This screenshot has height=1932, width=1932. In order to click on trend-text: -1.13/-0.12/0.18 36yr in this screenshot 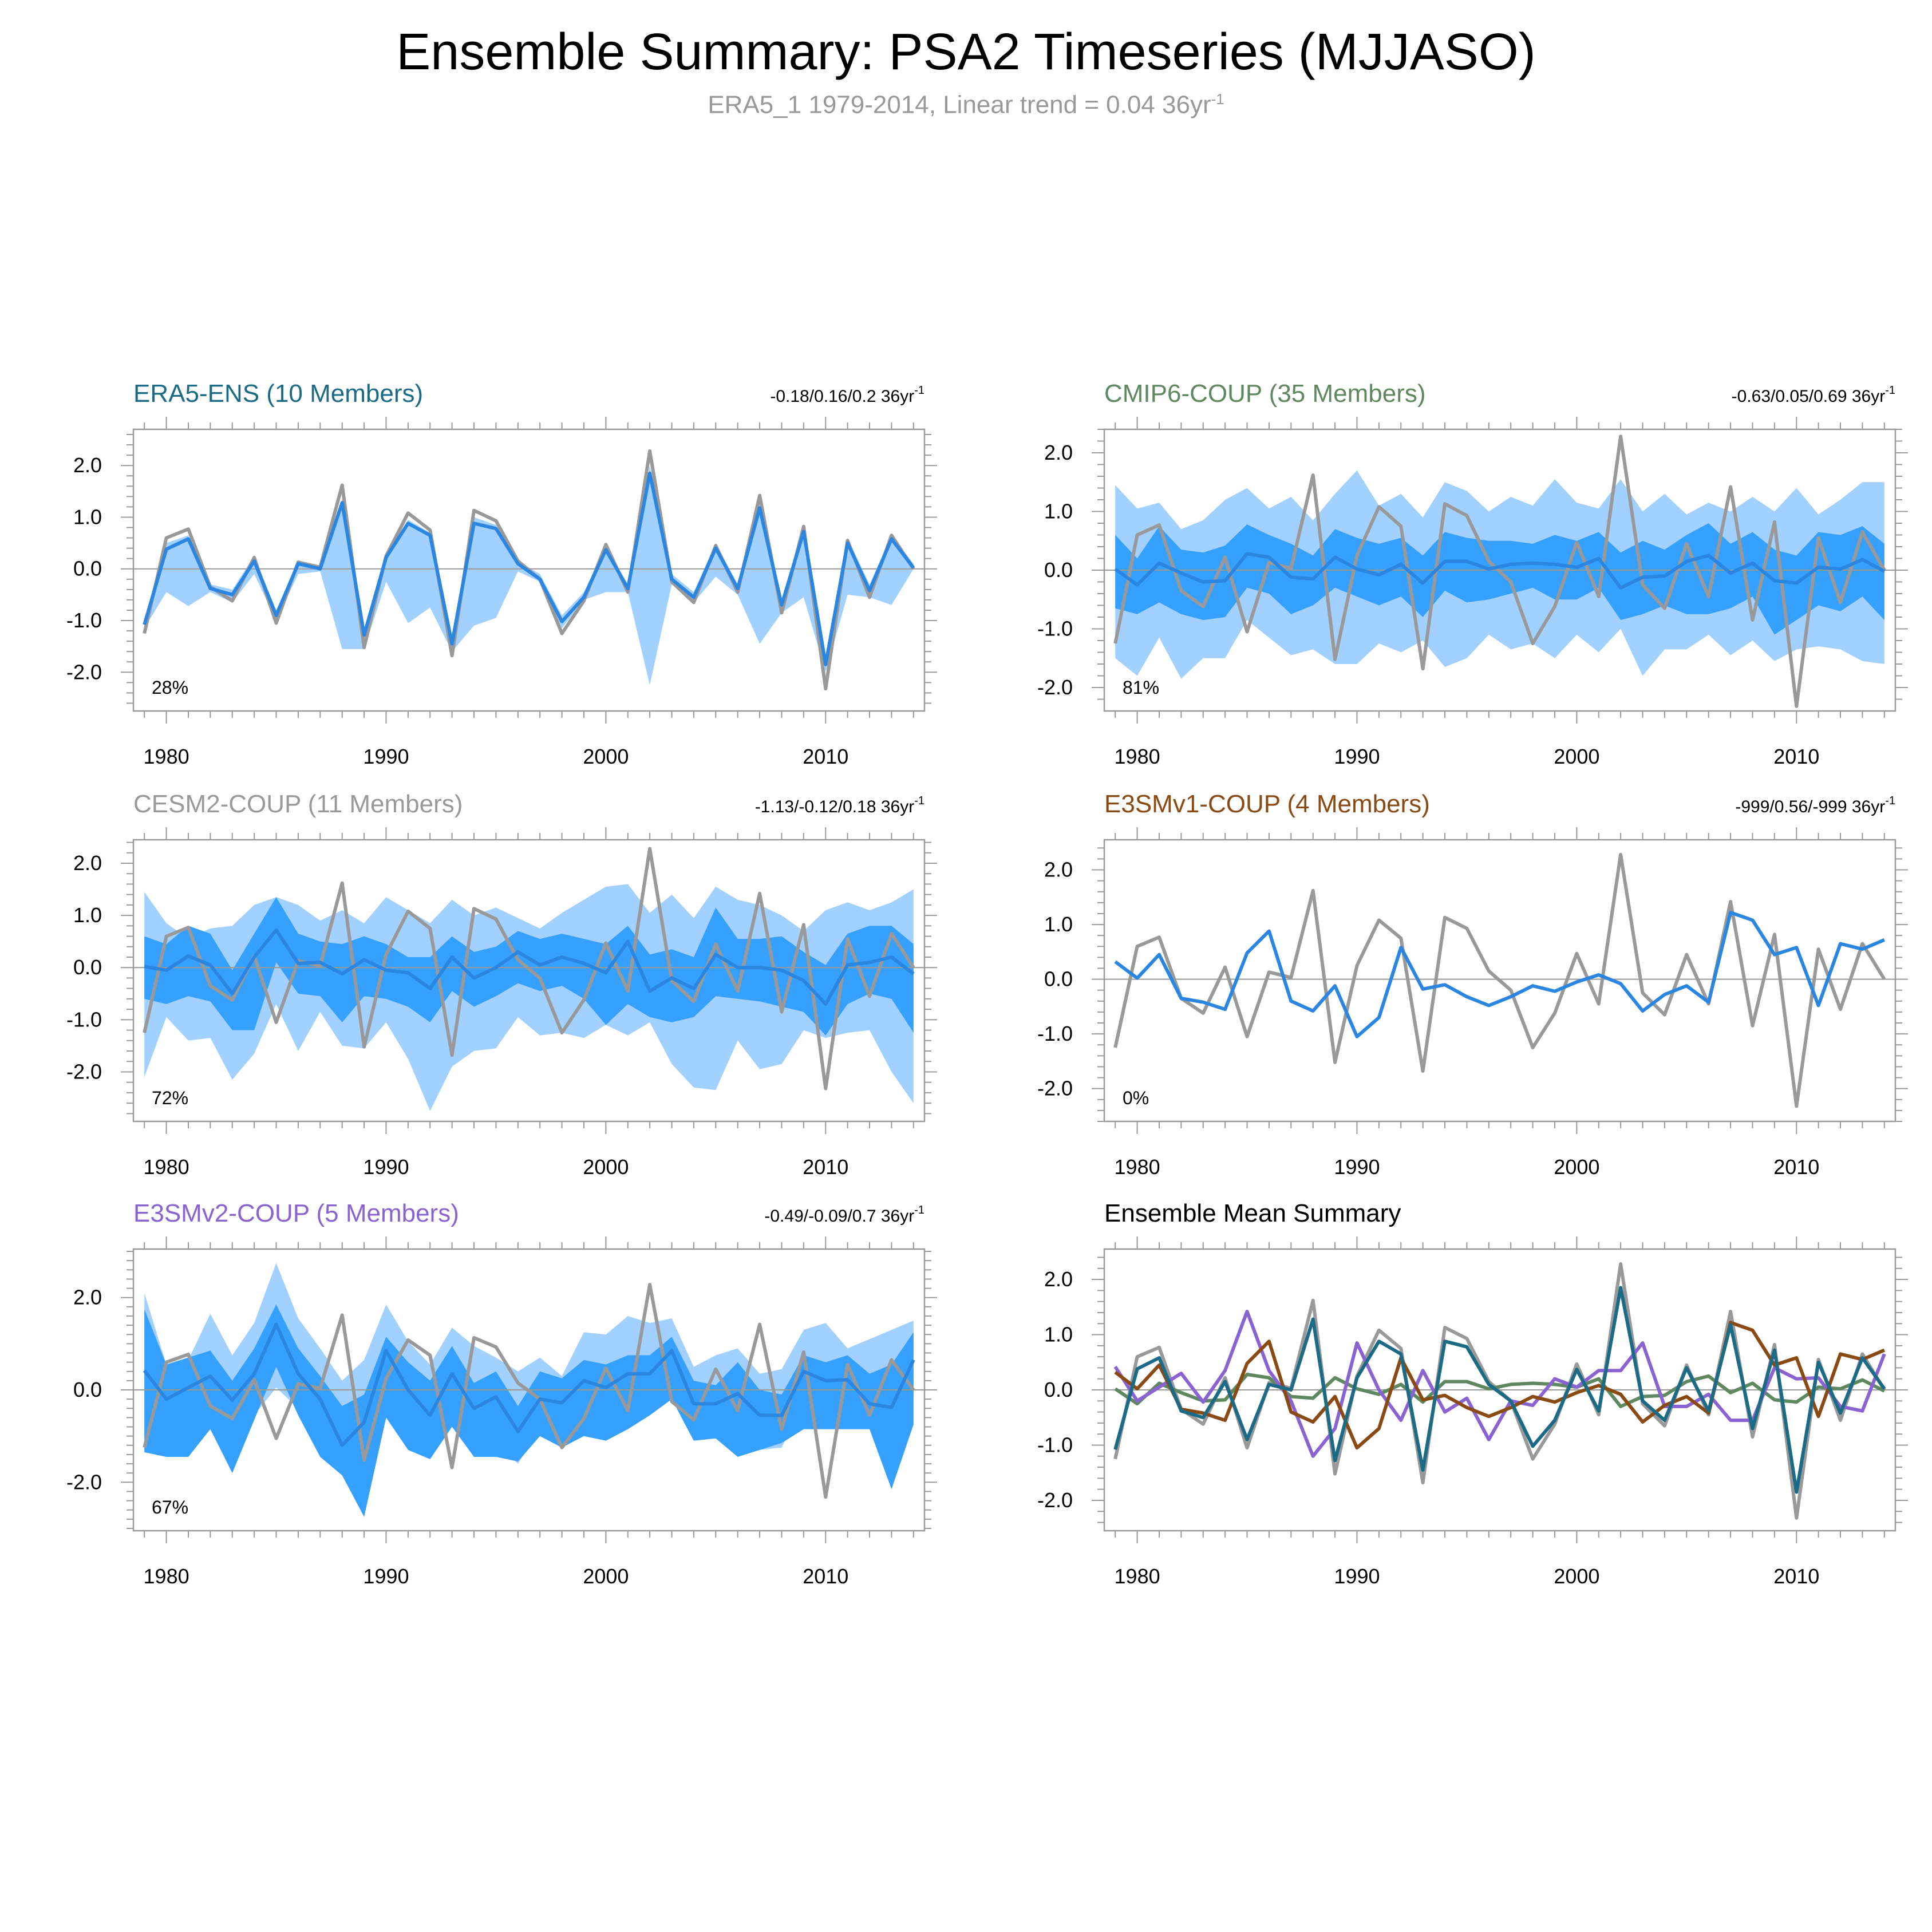, I will do `click(835, 806)`.